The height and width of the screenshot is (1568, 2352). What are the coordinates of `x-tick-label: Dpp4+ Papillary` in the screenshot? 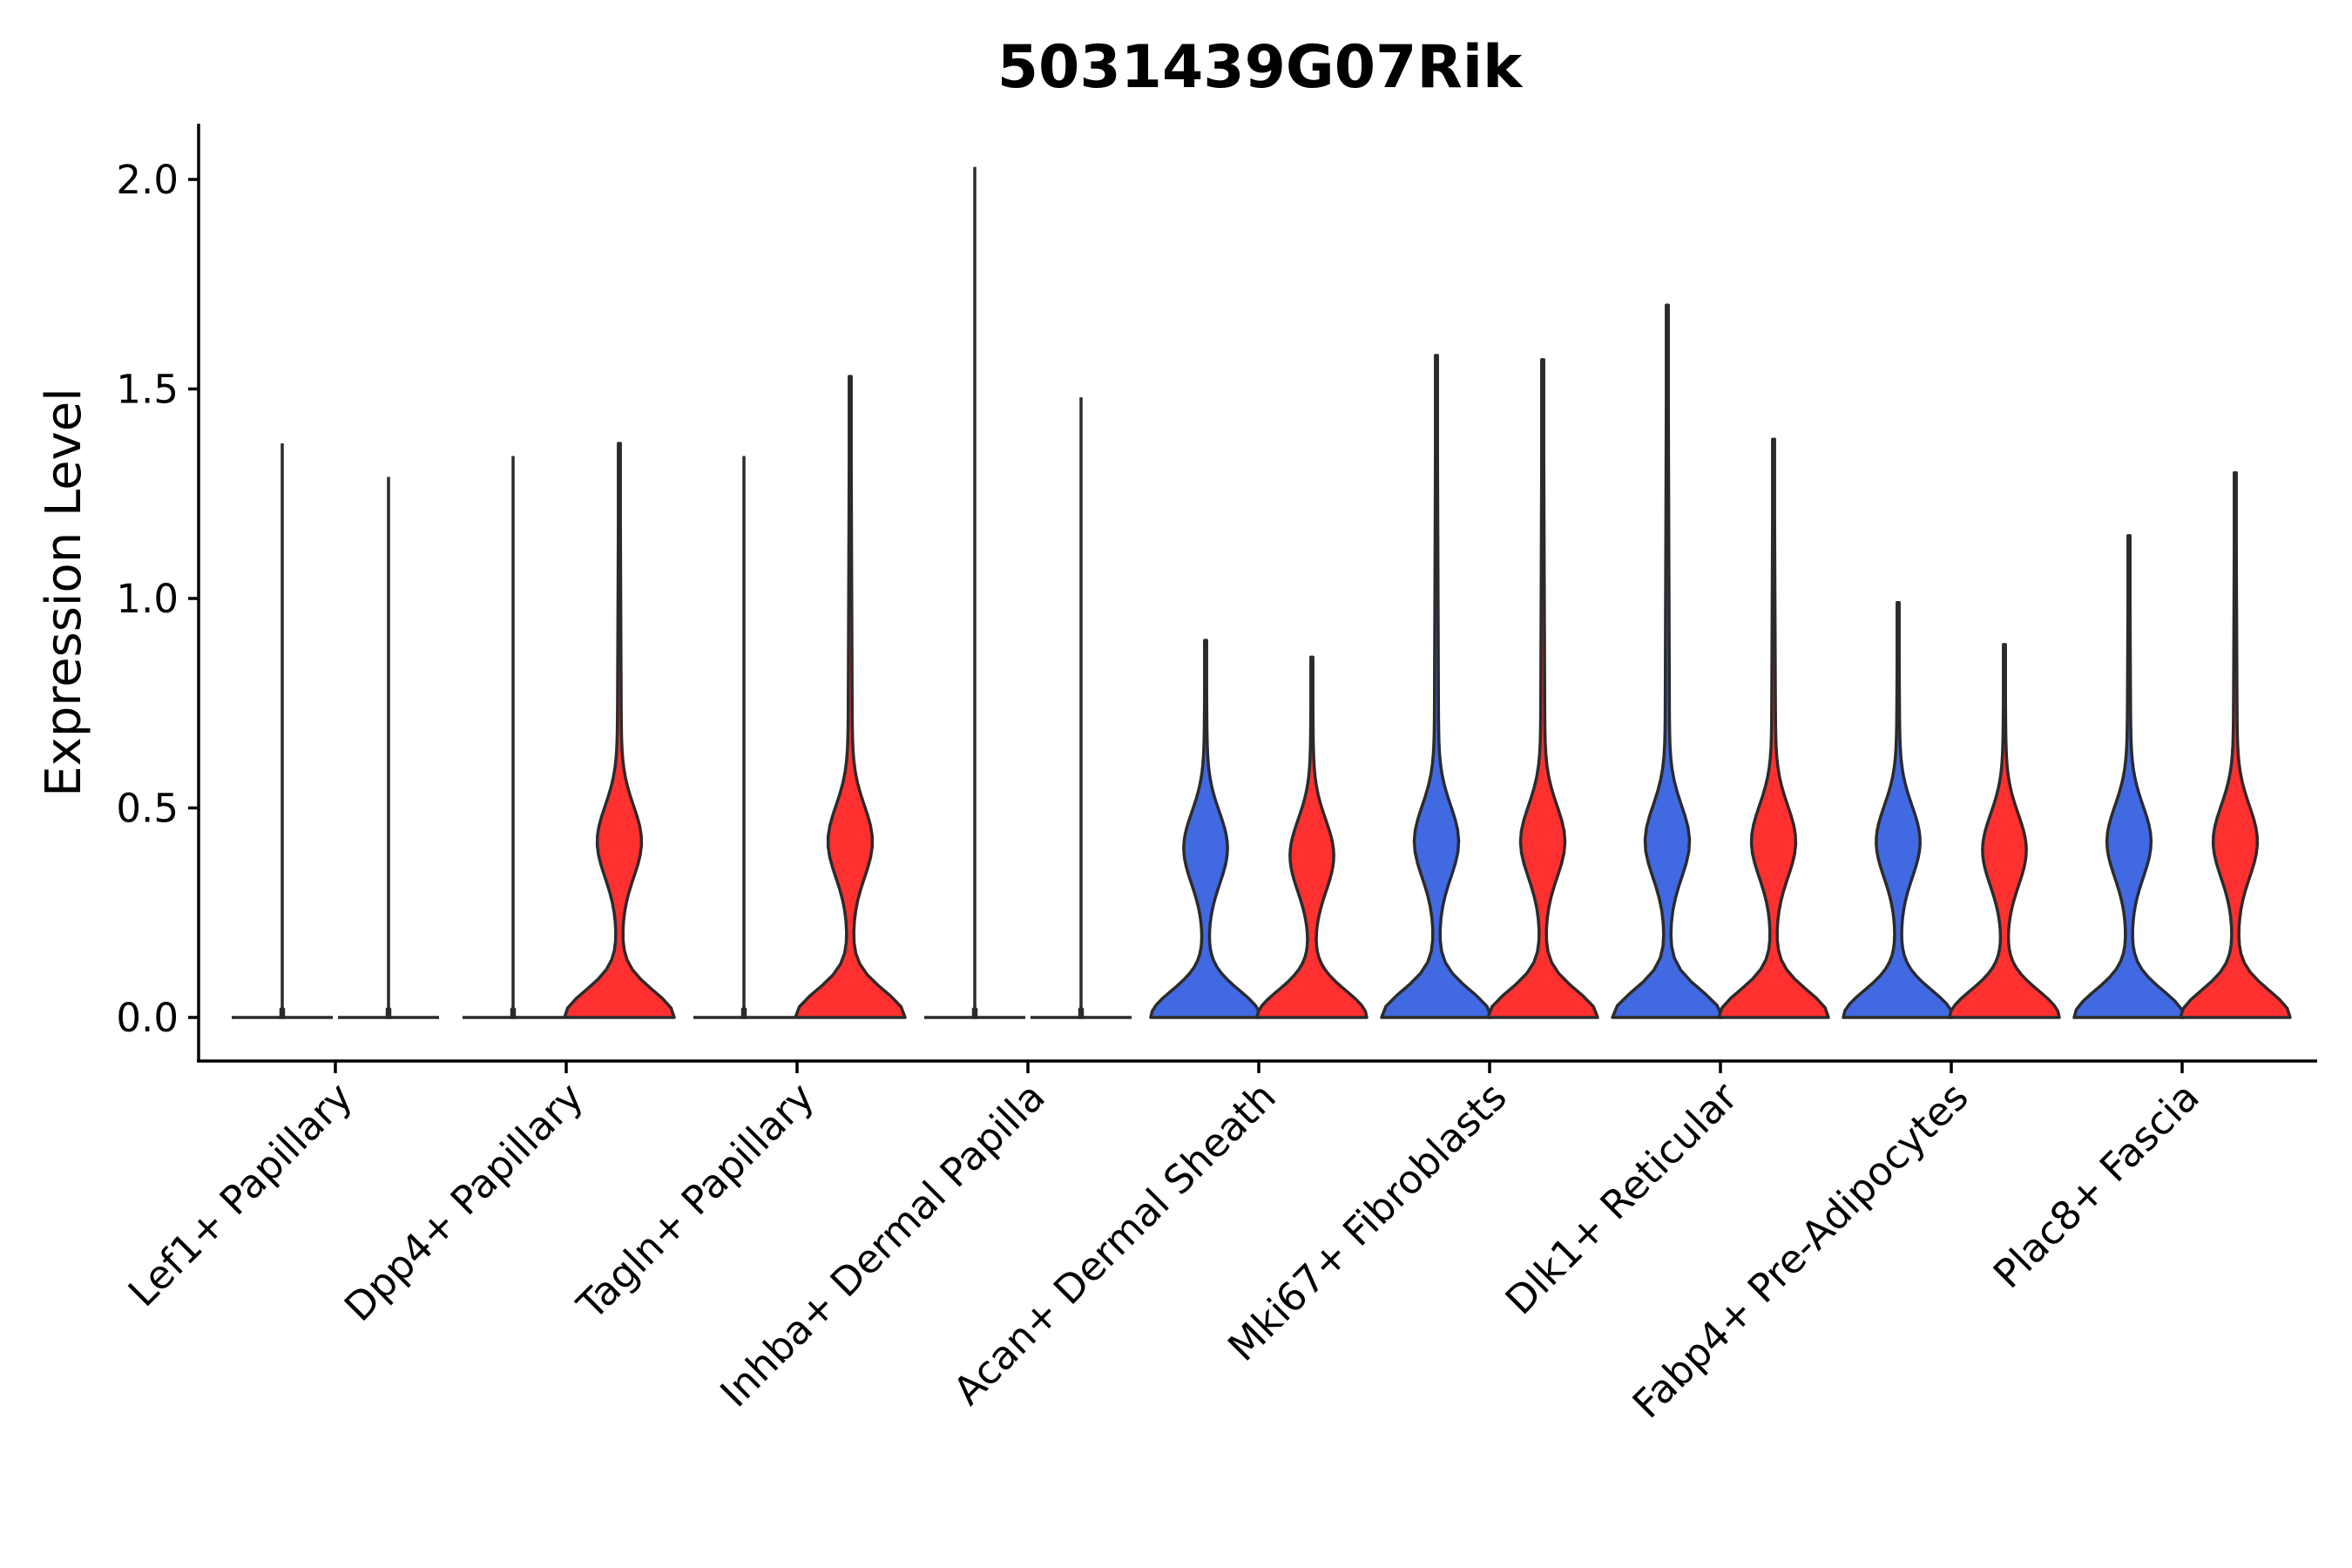 It's located at (464, 1201).